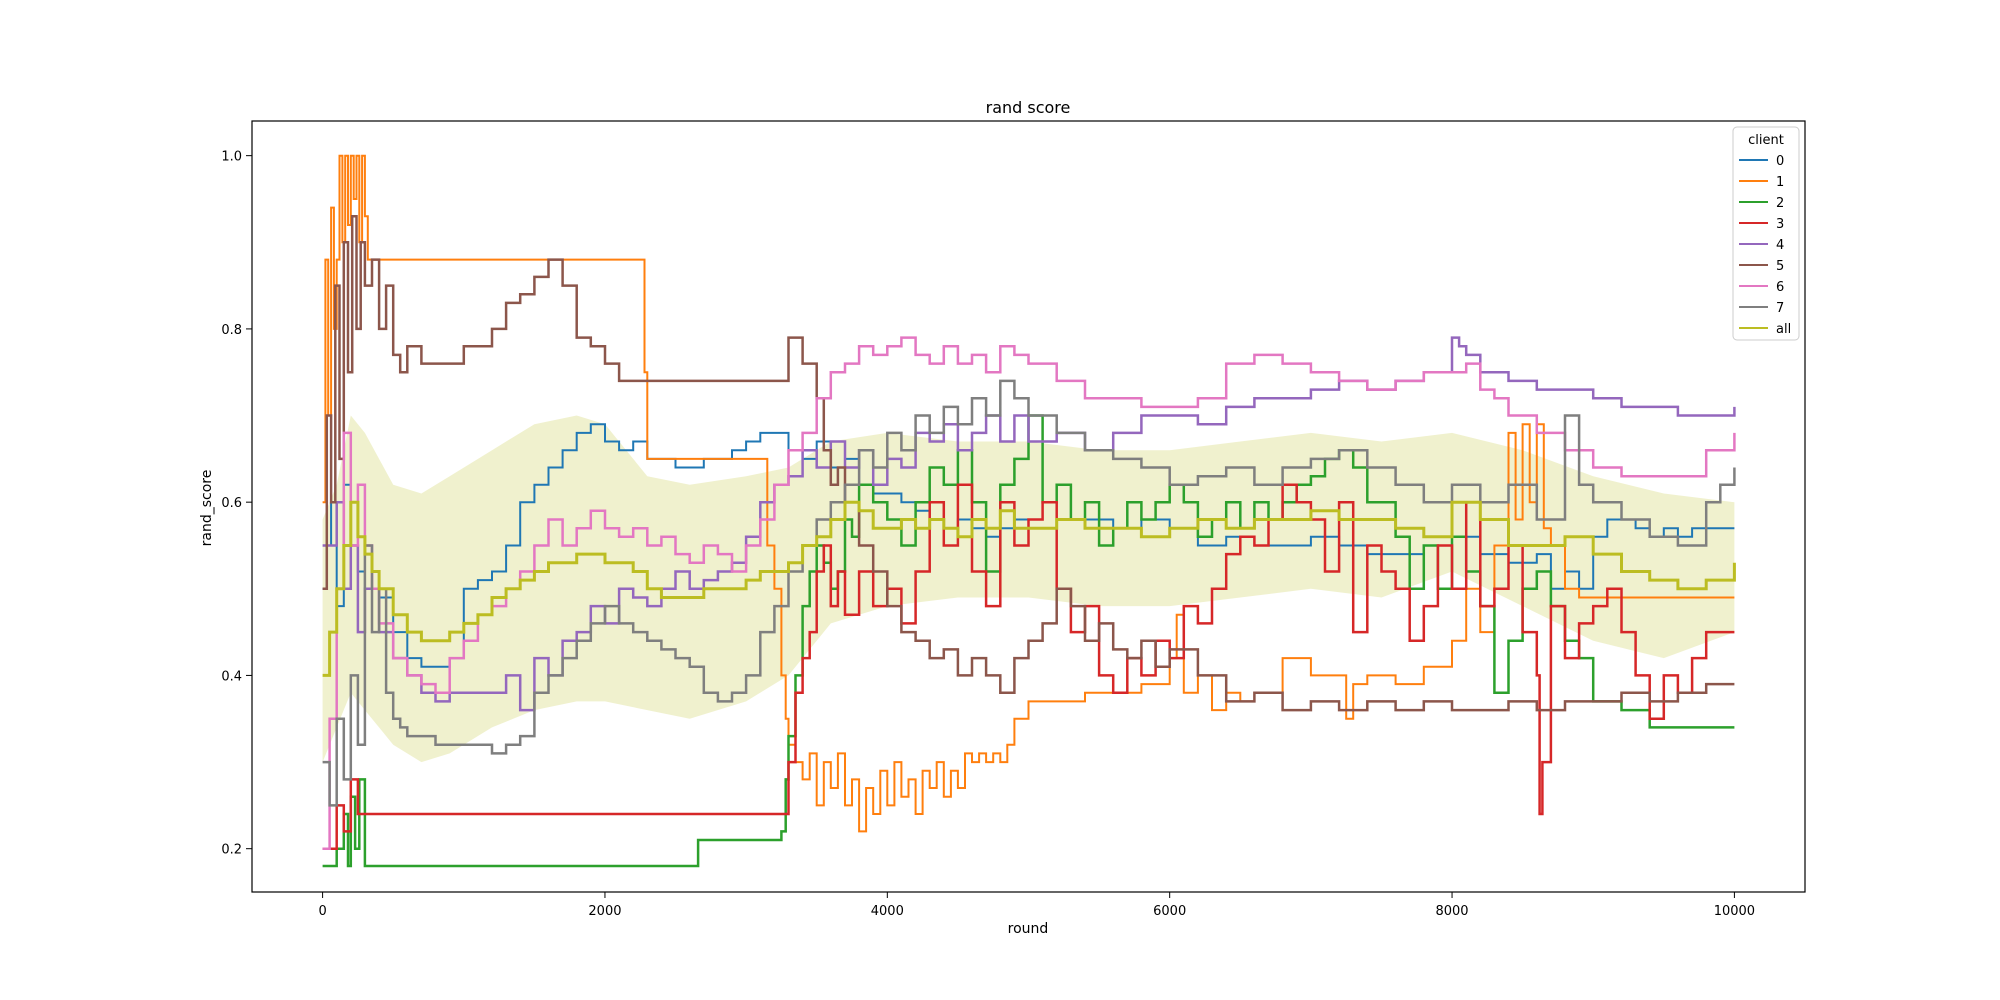  Describe the element at coordinates (1783, 329) in the screenshot. I see `legend-label-all: all` at that location.